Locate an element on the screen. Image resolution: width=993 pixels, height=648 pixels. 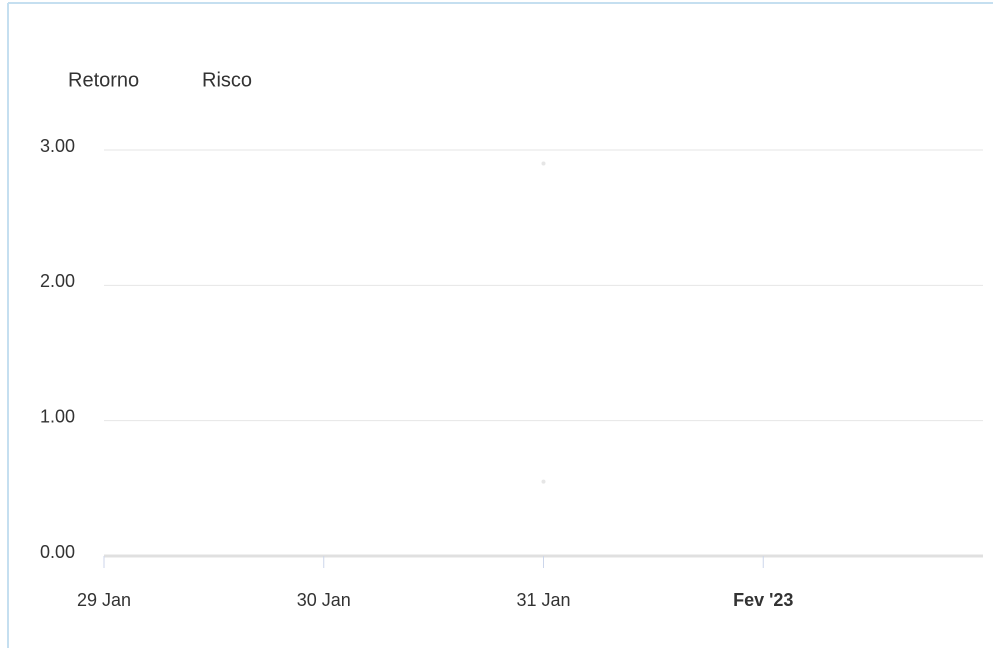
x-tick-label: Fev '23 is located at coordinates (763, 600).